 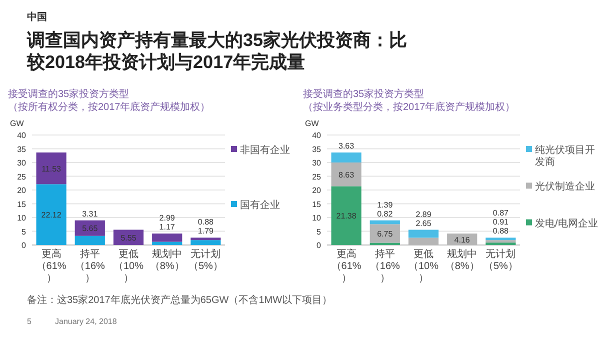 What do you see at coordinates (206, 231) in the screenshot?
I see `data-label: 1.79` at bounding box center [206, 231].